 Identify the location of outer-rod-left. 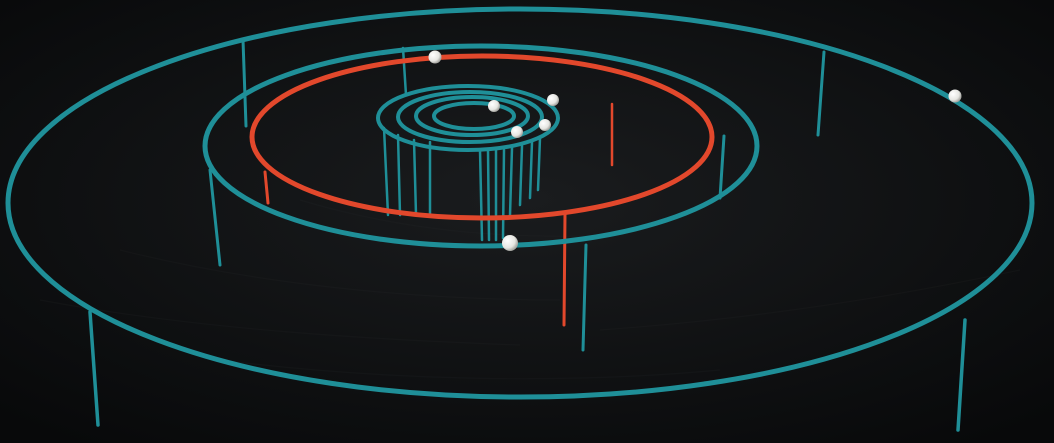
(94, 368).